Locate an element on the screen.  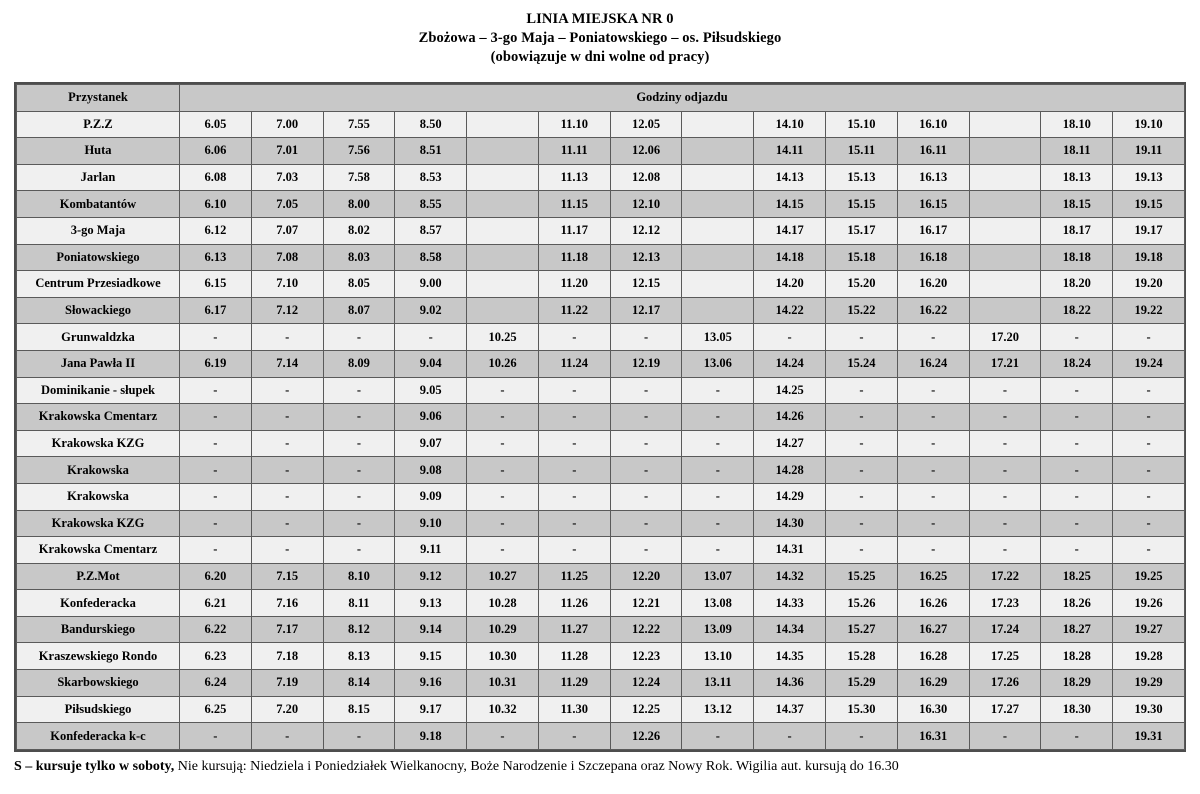
departure-cell: 16.13 is located at coordinates (933, 177).